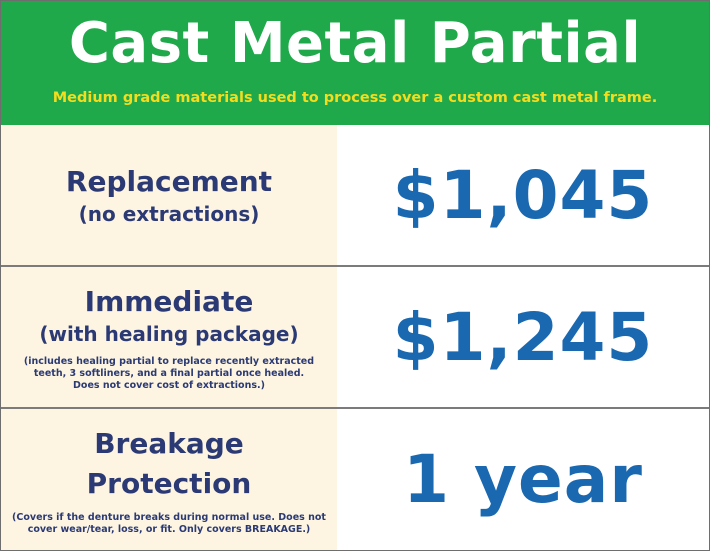 The height and width of the screenshot is (551, 710). I want to click on price-value: $1,045, so click(523, 195).